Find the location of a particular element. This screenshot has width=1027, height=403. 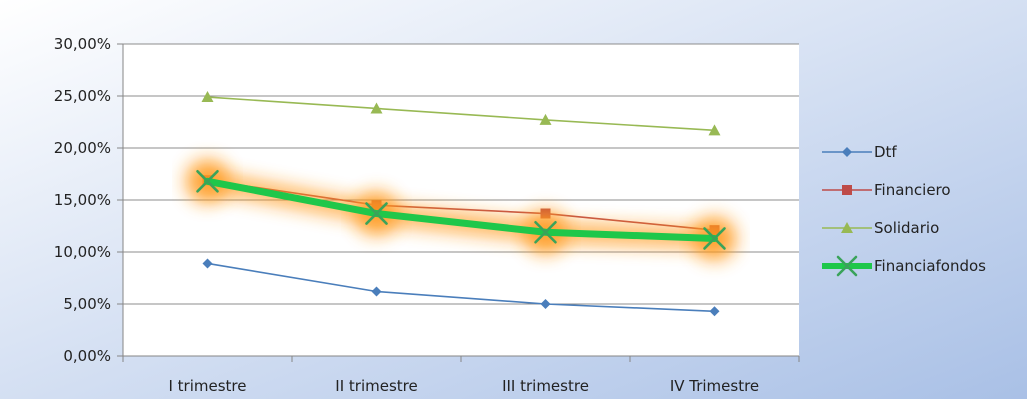

x-tick-label: I trimestre is located at coordinates (207, 386).